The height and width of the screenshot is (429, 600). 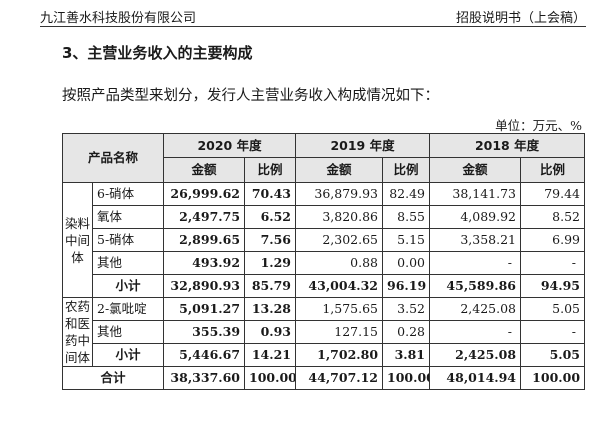 What do you see at coordinates (406, 263) in the screenshot?
I see `cell-value: 0.00` at bounding box center [406, 263].